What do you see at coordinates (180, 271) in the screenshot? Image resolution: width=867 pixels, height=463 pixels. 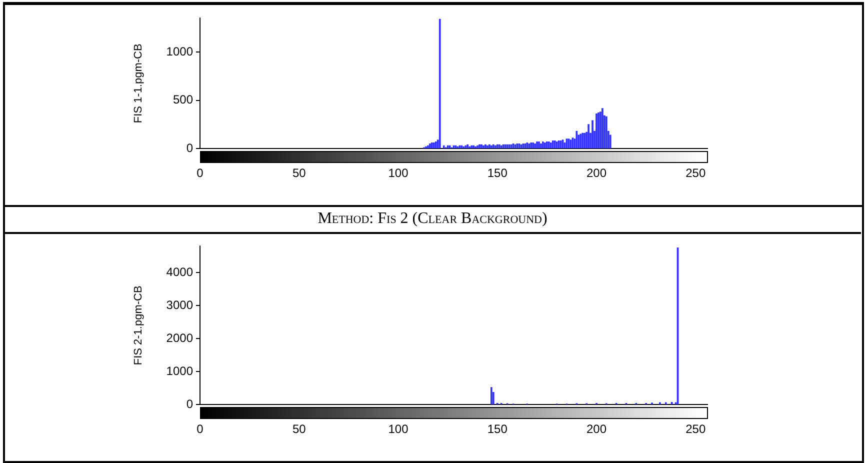 I see `y-tick-label: 4000` at bounding box center [180, 271].